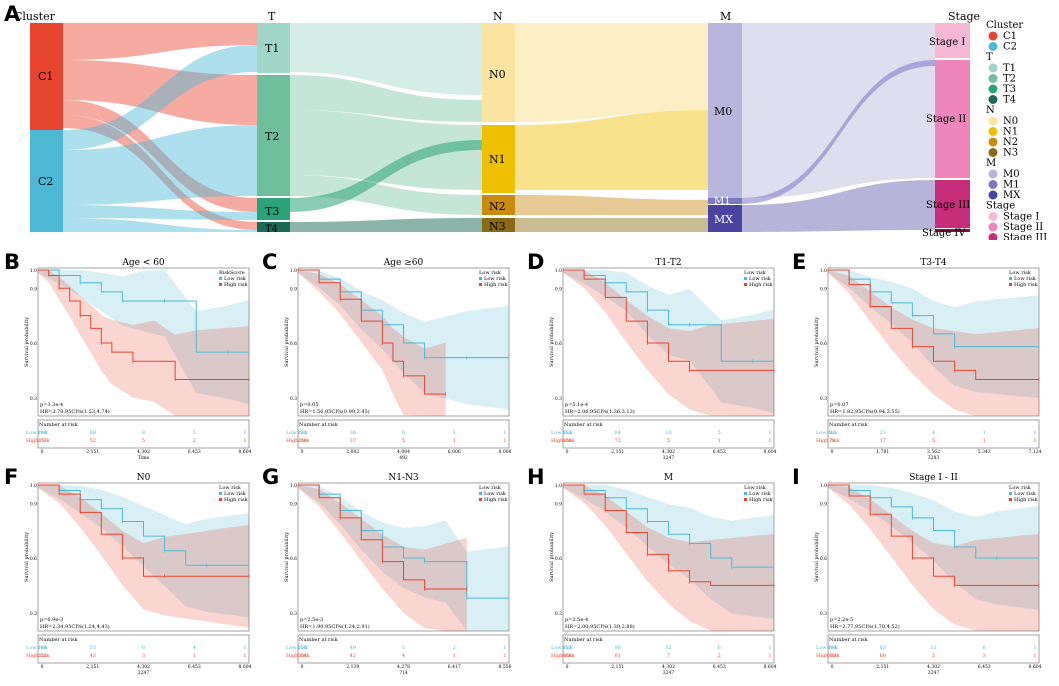 The image size is (1059, 686). Describe the element at coordinates (302, 648) in the screenshot. I see `km-risk-count-low: 259` at that location.